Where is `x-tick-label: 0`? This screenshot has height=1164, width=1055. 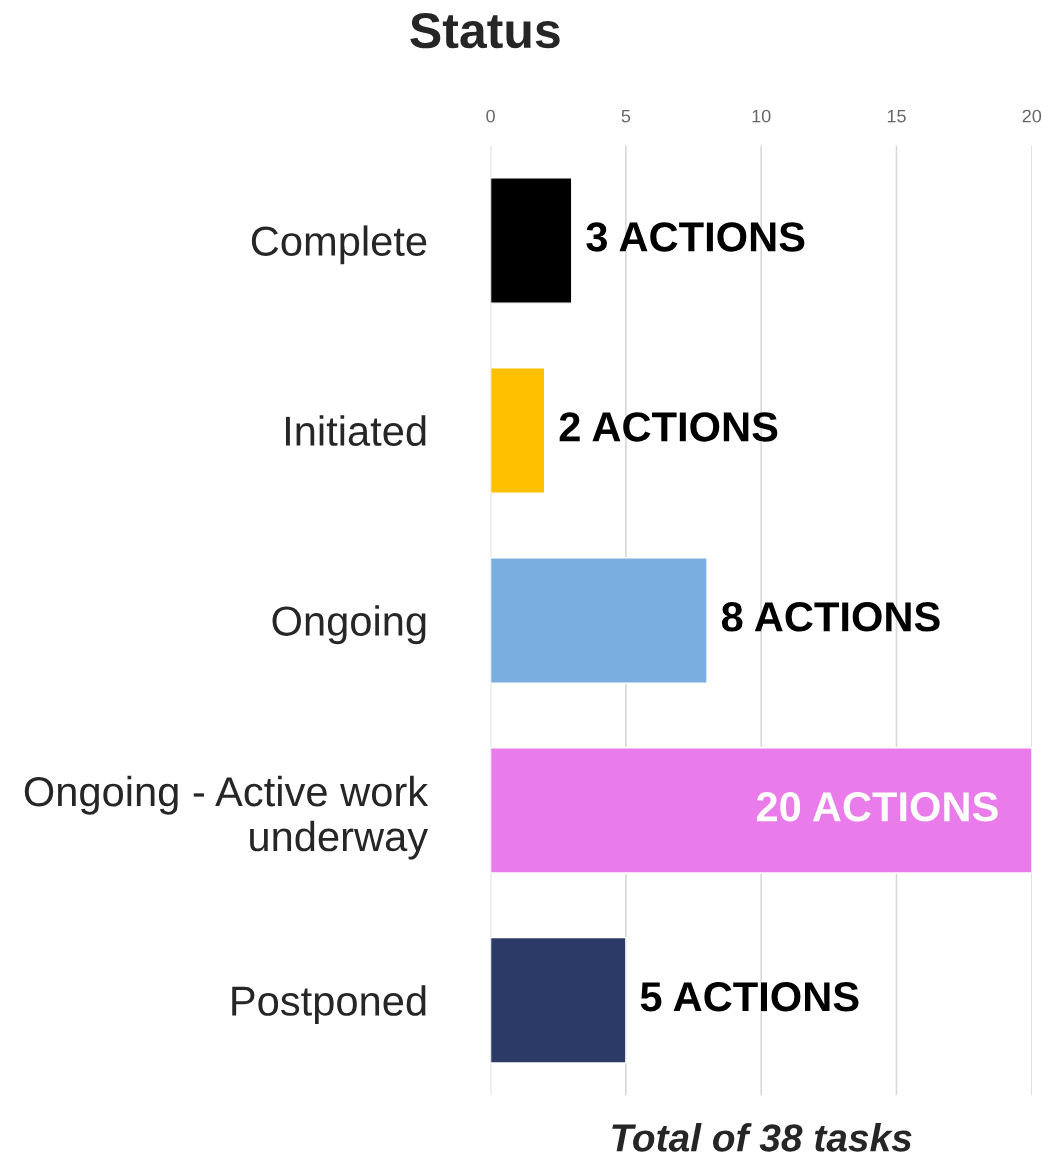
x-tick-label: 0 is located at coordinates (490, 116).